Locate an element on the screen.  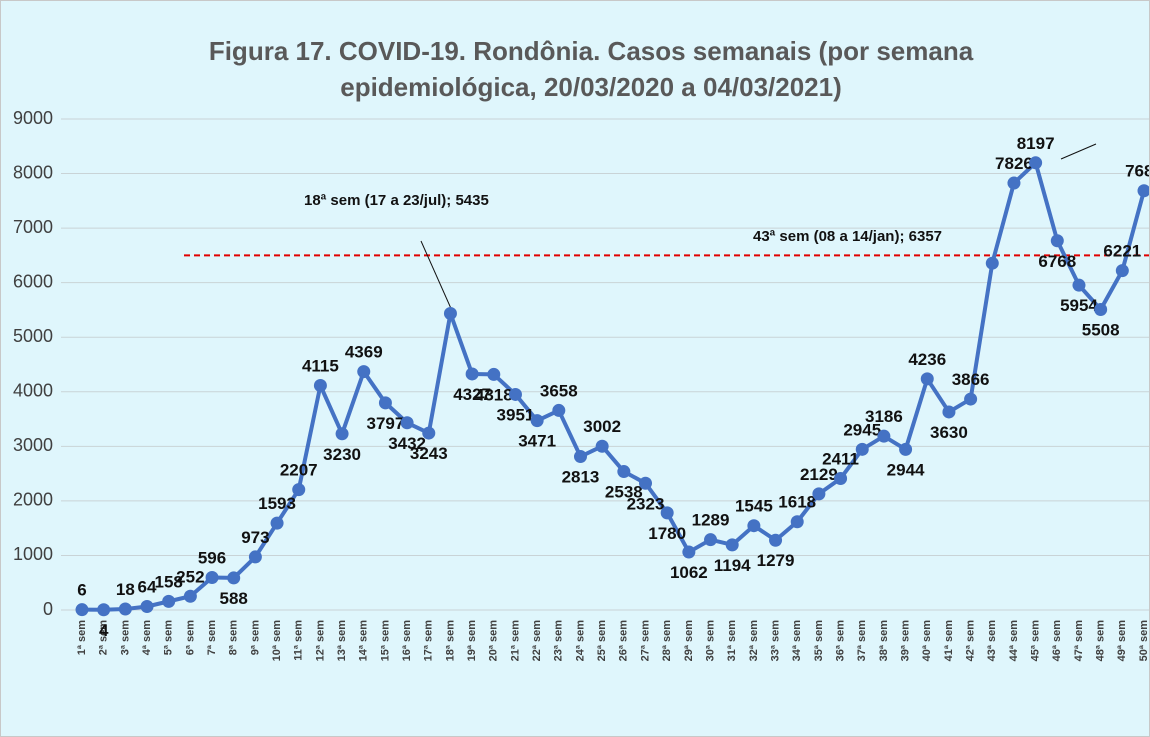
x-tick-label: 26ª sem is located at coordinates (624, 641).